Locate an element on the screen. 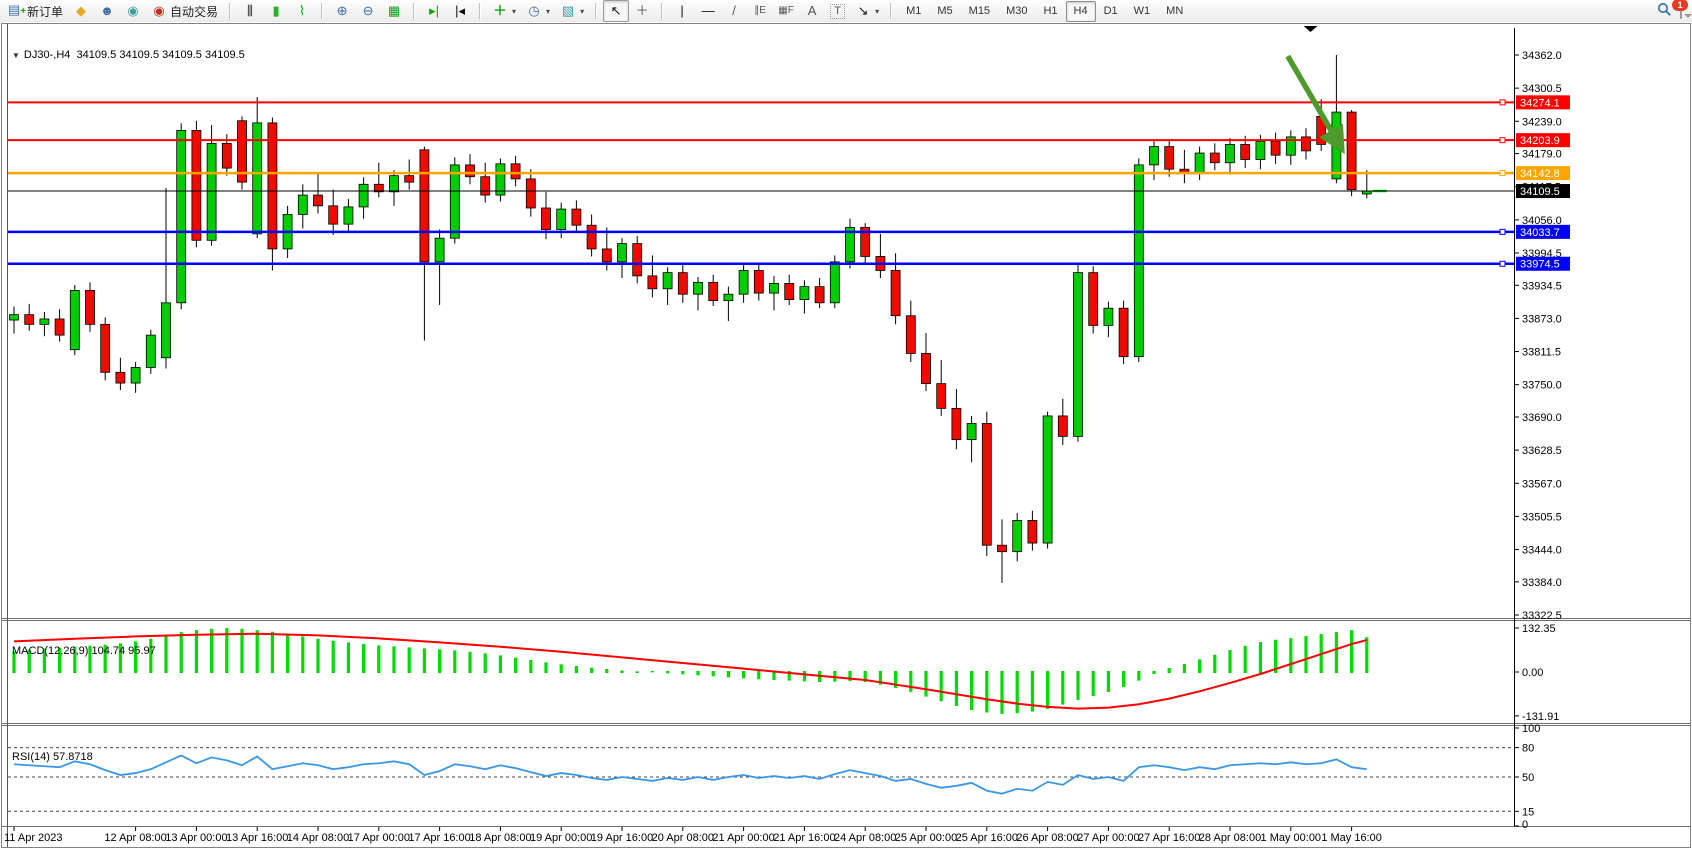 Image resolution: width=1692 pixels, height=851 pixels. chart-shift-button: |◂ is located at coordinates (460, 11).